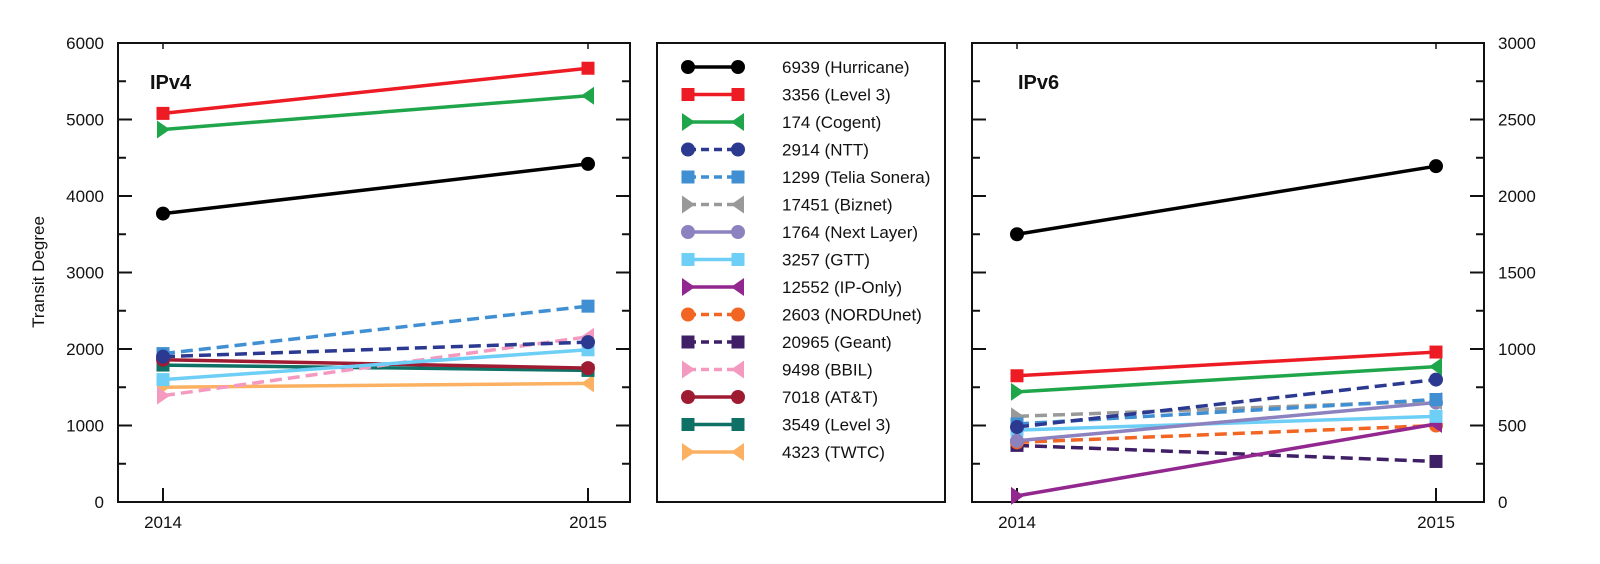  Describe the element at coordinates (1017, 522) in the screenshot. I see `x-tick-label: 2014` at that location.